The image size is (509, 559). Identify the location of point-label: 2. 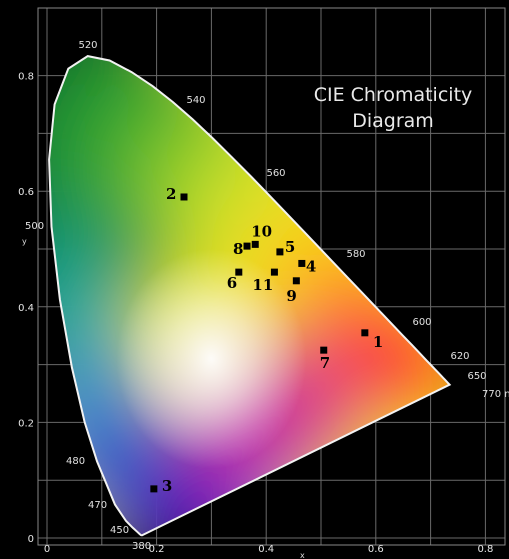
(171, 194).